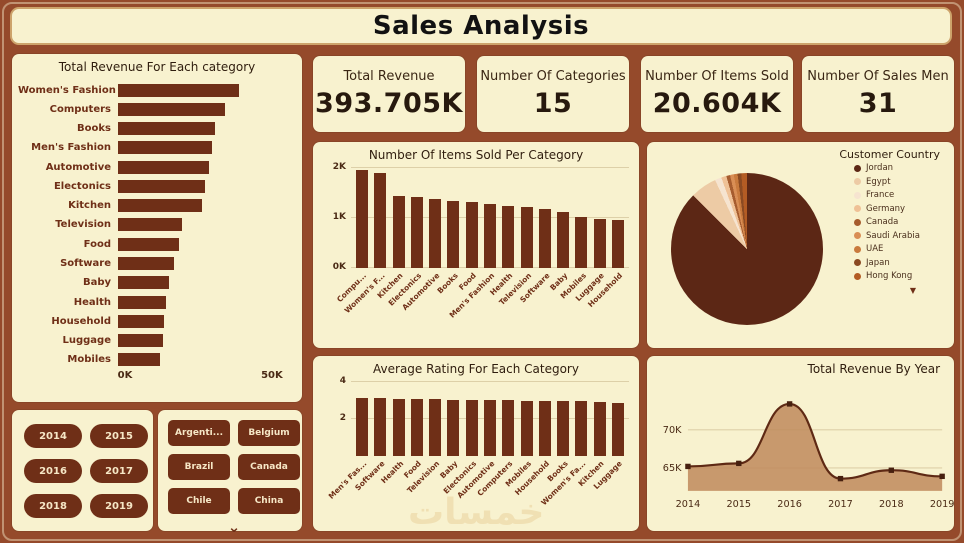 The height and width of the screenshot is (543, 964). I want to click on country-button-china: China, so click(269, 501).